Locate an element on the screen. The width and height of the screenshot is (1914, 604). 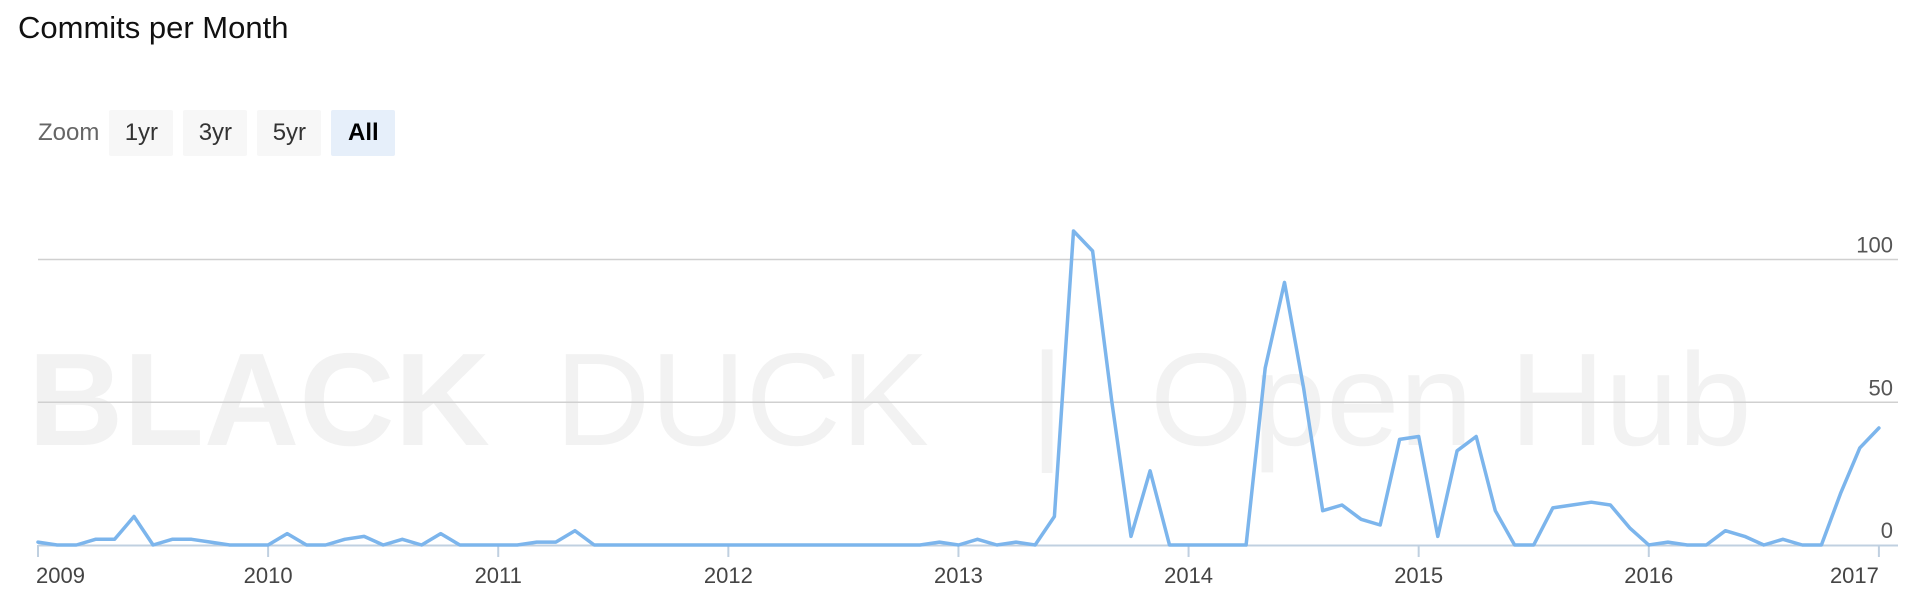
y-tick-label-100: 100 is located at coordinates (1874, 245).